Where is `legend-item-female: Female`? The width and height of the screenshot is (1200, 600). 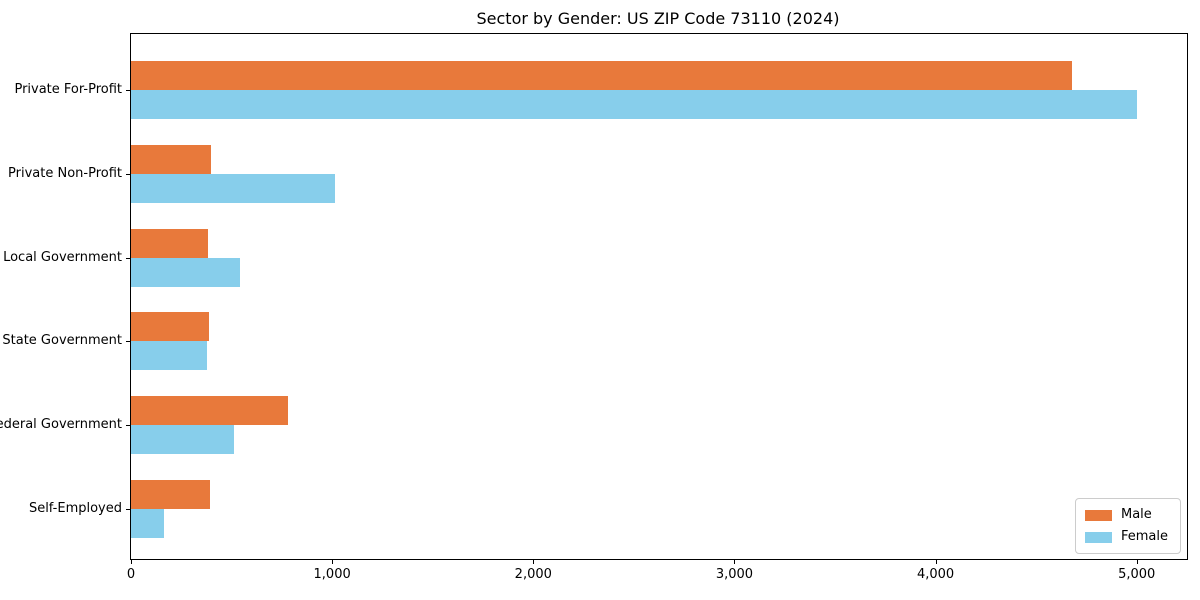
legend-item-female: Female is located at coordinates (1126, 537).